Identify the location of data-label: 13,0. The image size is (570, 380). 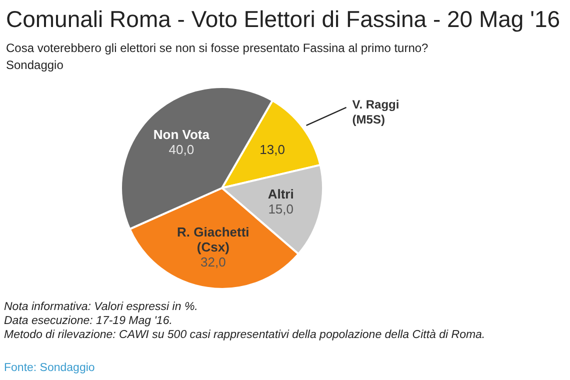
(272, 150).